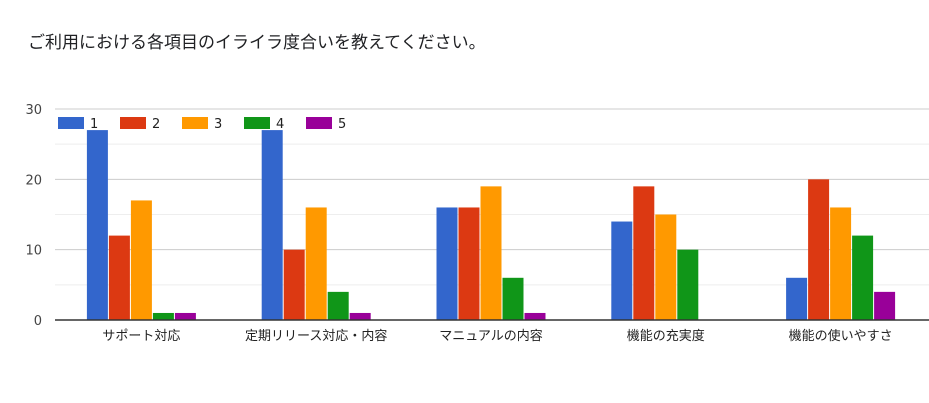 This screenshot has width=929, height=403. I want to click on legend-label: 2, so click(156, 124).